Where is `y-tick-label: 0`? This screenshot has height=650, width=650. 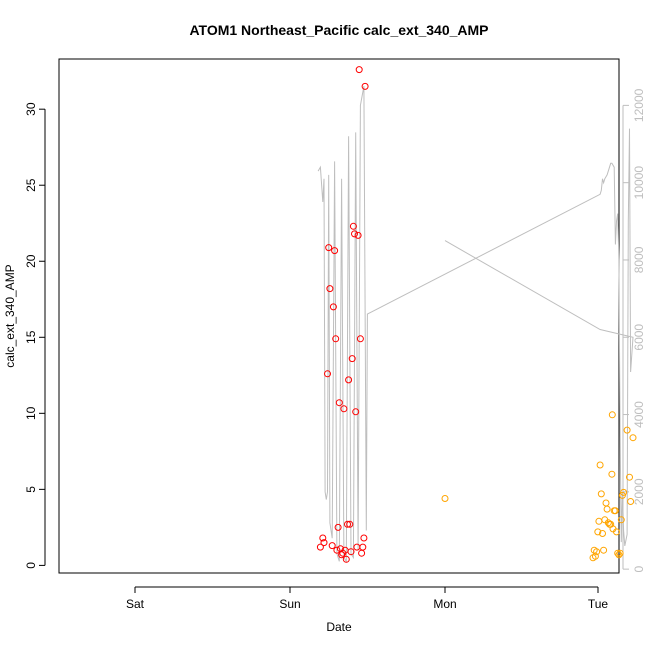 y-tick-label: 0 is located at coordinates (31, 565).